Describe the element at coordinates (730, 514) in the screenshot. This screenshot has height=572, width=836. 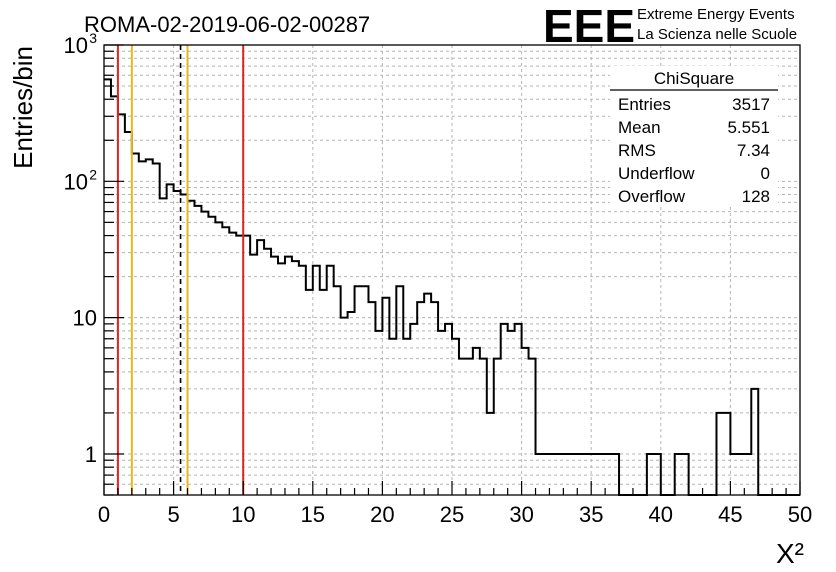
I see `x-tick-label: 45` at that location.